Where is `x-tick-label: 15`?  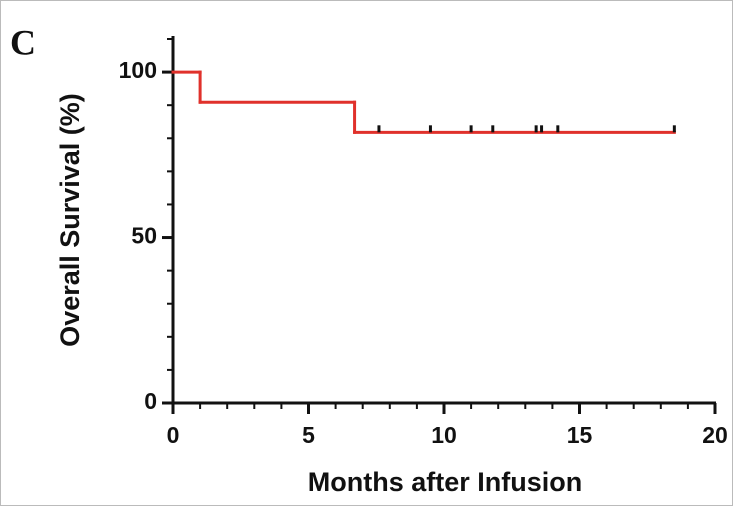 x-tick-label: 15 is located at coordinates (580, 435).